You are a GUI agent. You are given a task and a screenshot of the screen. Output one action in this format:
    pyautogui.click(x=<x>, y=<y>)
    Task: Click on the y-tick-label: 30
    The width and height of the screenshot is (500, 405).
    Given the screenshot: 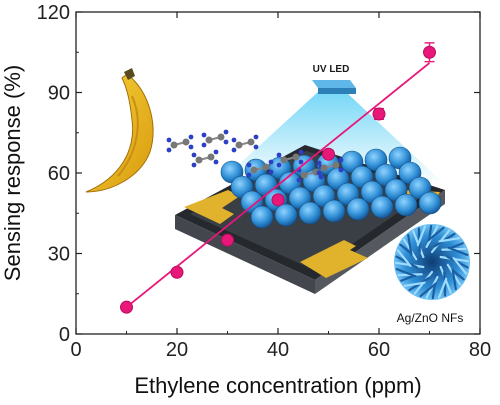 What is the action you would take?
    pyautogui.click(x=59, y=255)
    